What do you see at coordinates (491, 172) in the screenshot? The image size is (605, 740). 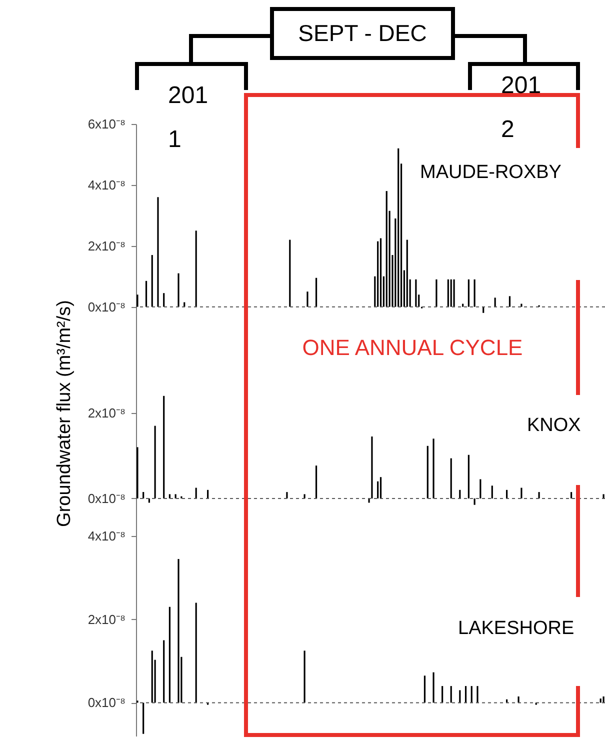 I see `series-label: MAUDE-ROXBY` at bounding box center [491, 172].